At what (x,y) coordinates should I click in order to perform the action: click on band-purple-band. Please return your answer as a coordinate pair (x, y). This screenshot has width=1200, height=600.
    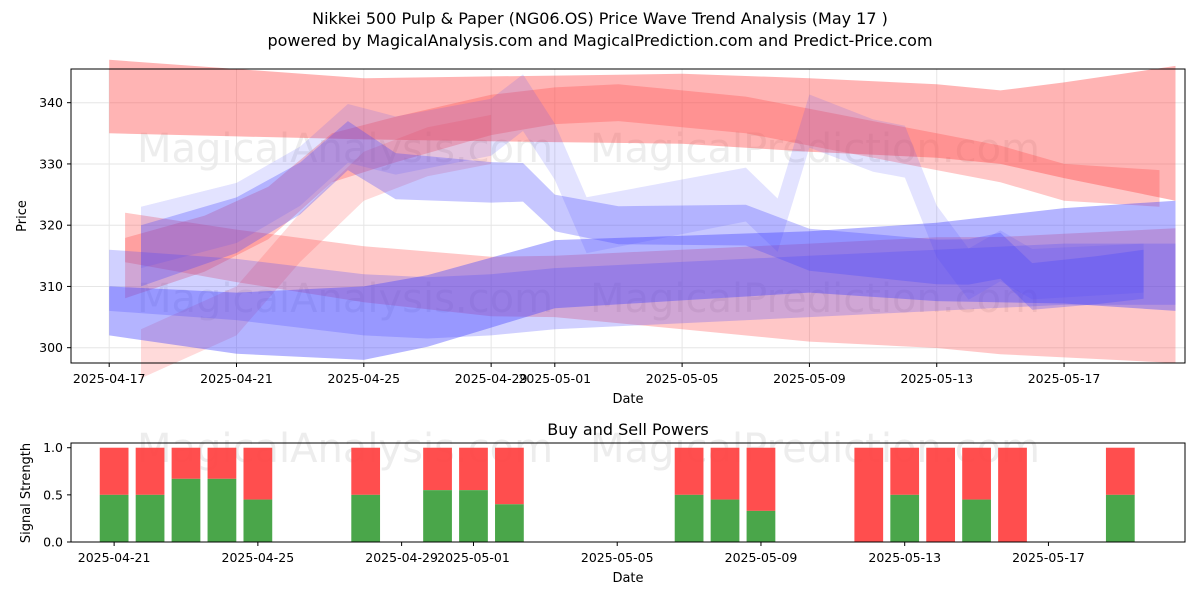
    Looking at the image, I should click on (642, 291).